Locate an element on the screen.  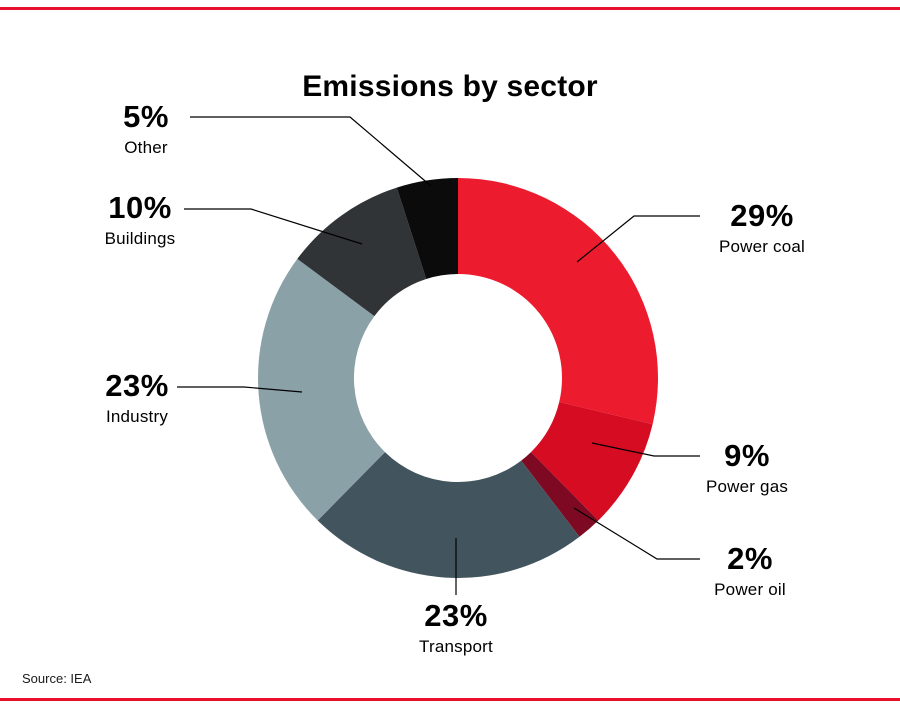
label-power-coal: 29% Power coal is located at coordinates (762, 227).